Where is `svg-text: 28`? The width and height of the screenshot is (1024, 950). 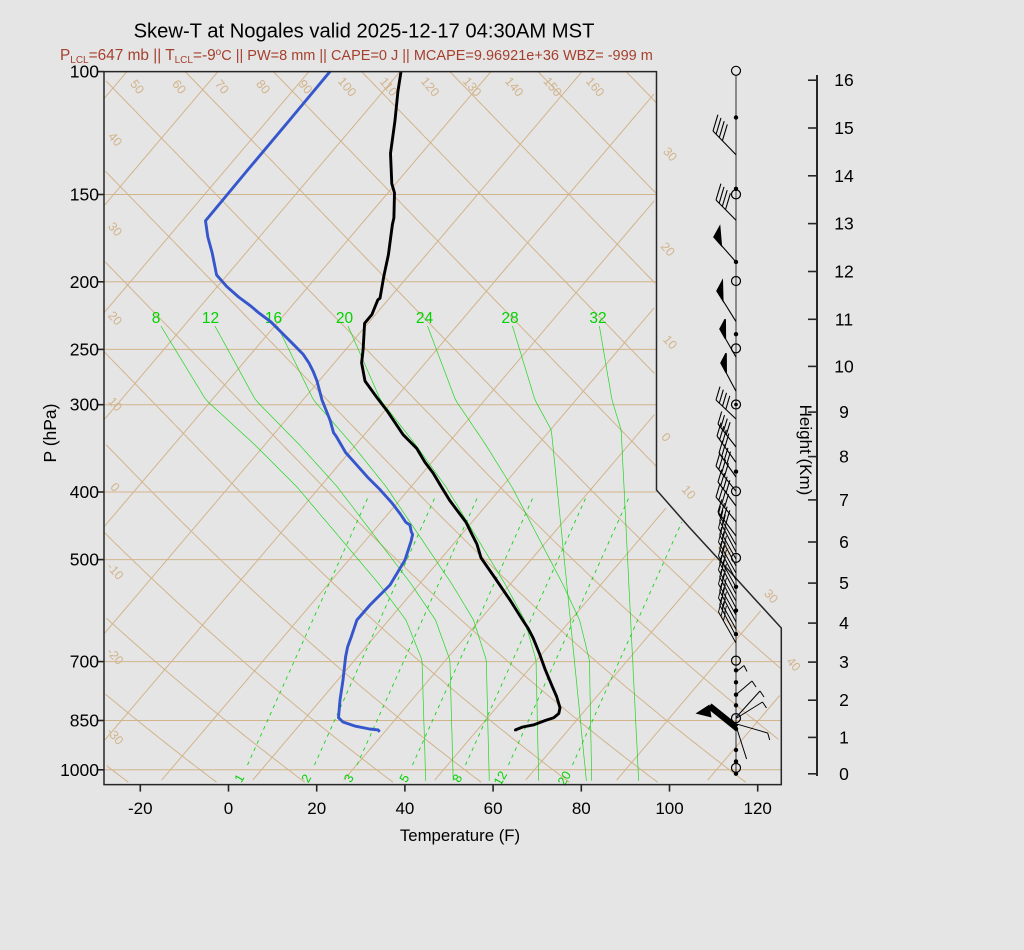
svg-text: 28 is located at coordinates (509, 318).